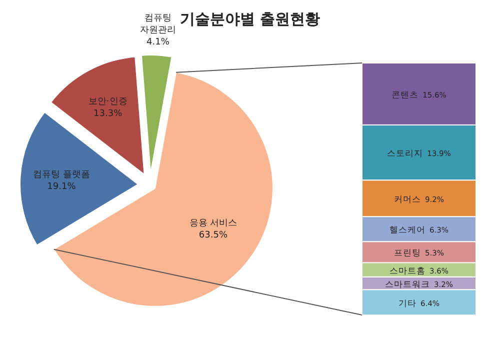 This screenshot has height=342, width=500. Describe the element at coordinates (213, 235) in the screenshot. I see `data-label: 63.5%` at that location.